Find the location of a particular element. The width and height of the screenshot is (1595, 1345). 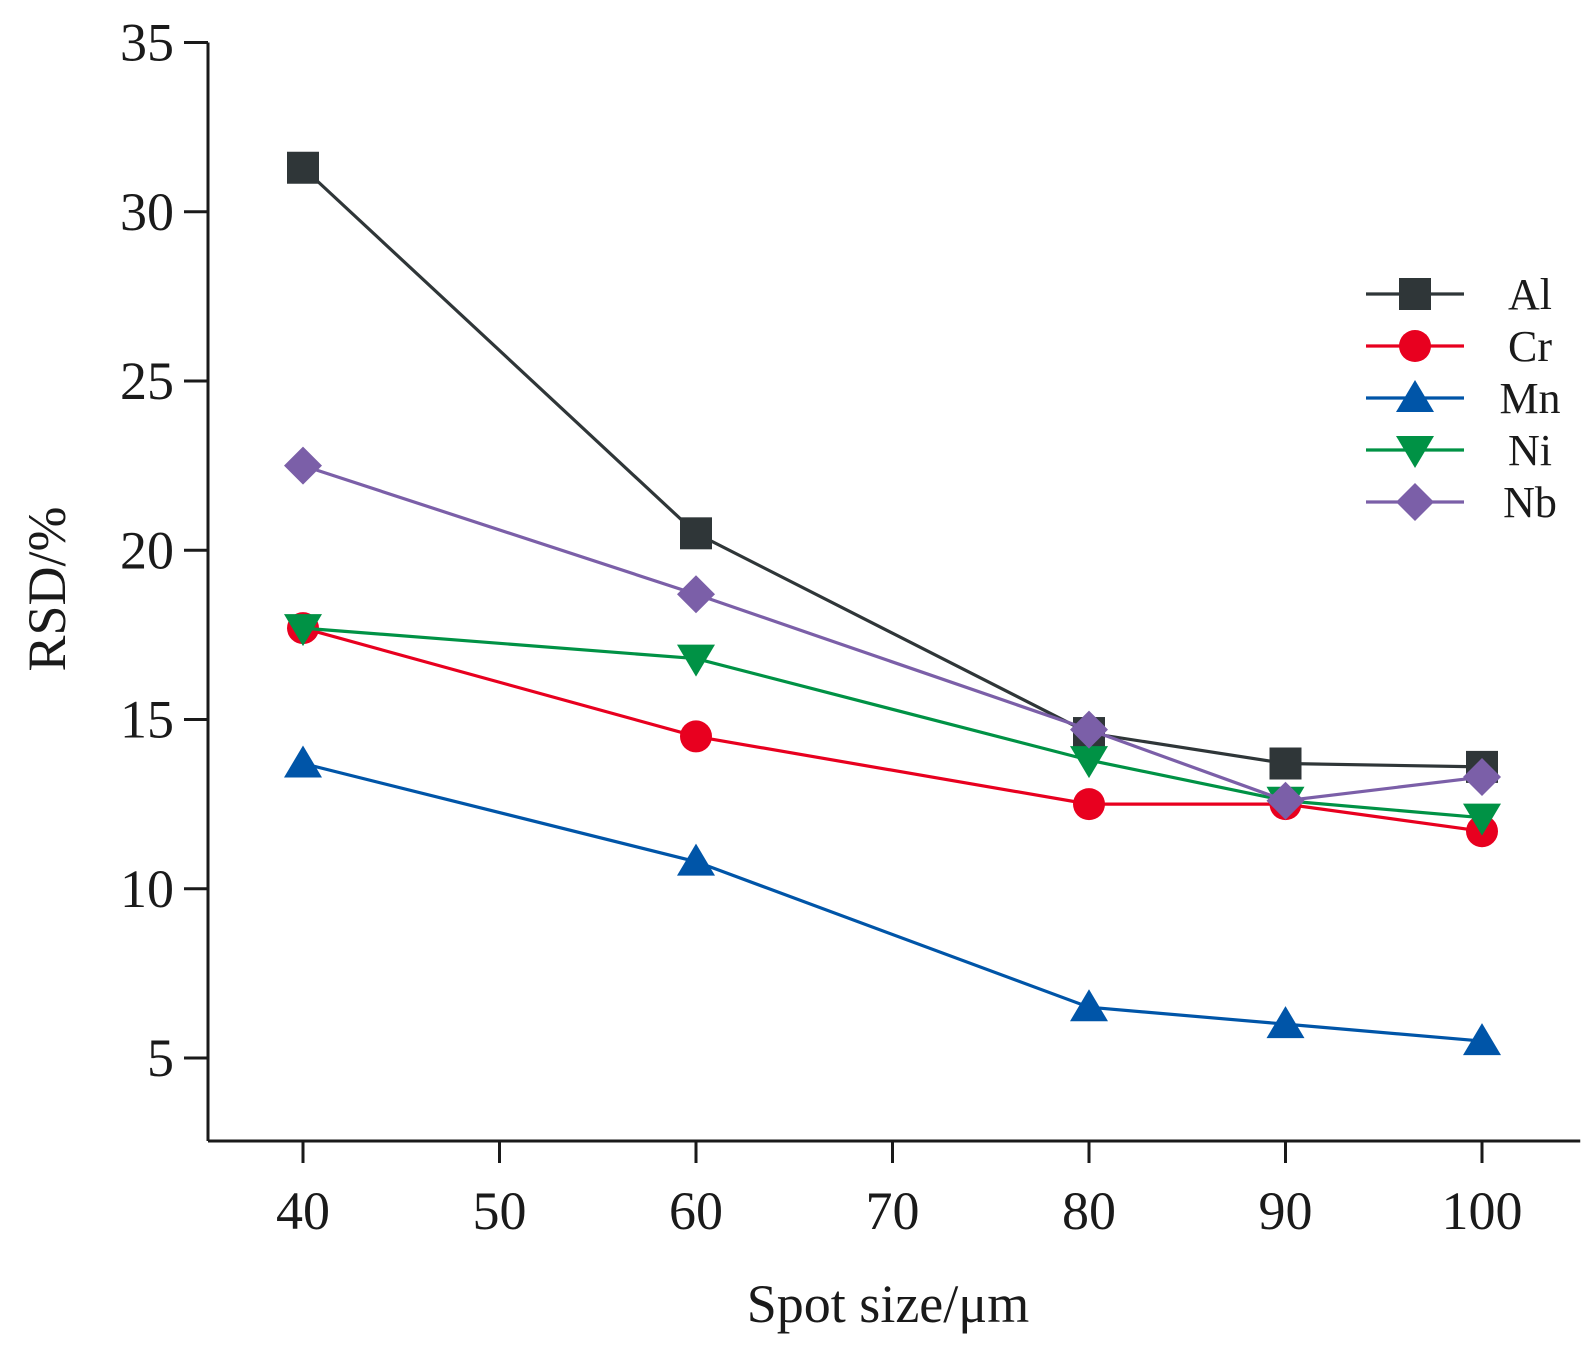

x-tick-label: 80 is located at coordinates (1089, 1211).